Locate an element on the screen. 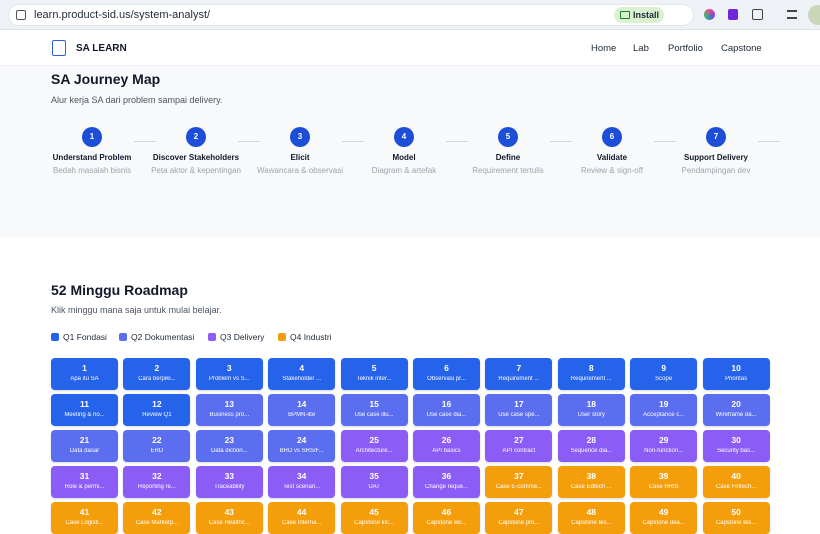 The height and width of the screenshot is (534, 820). menu-icon is located at coordinates (792, 14).